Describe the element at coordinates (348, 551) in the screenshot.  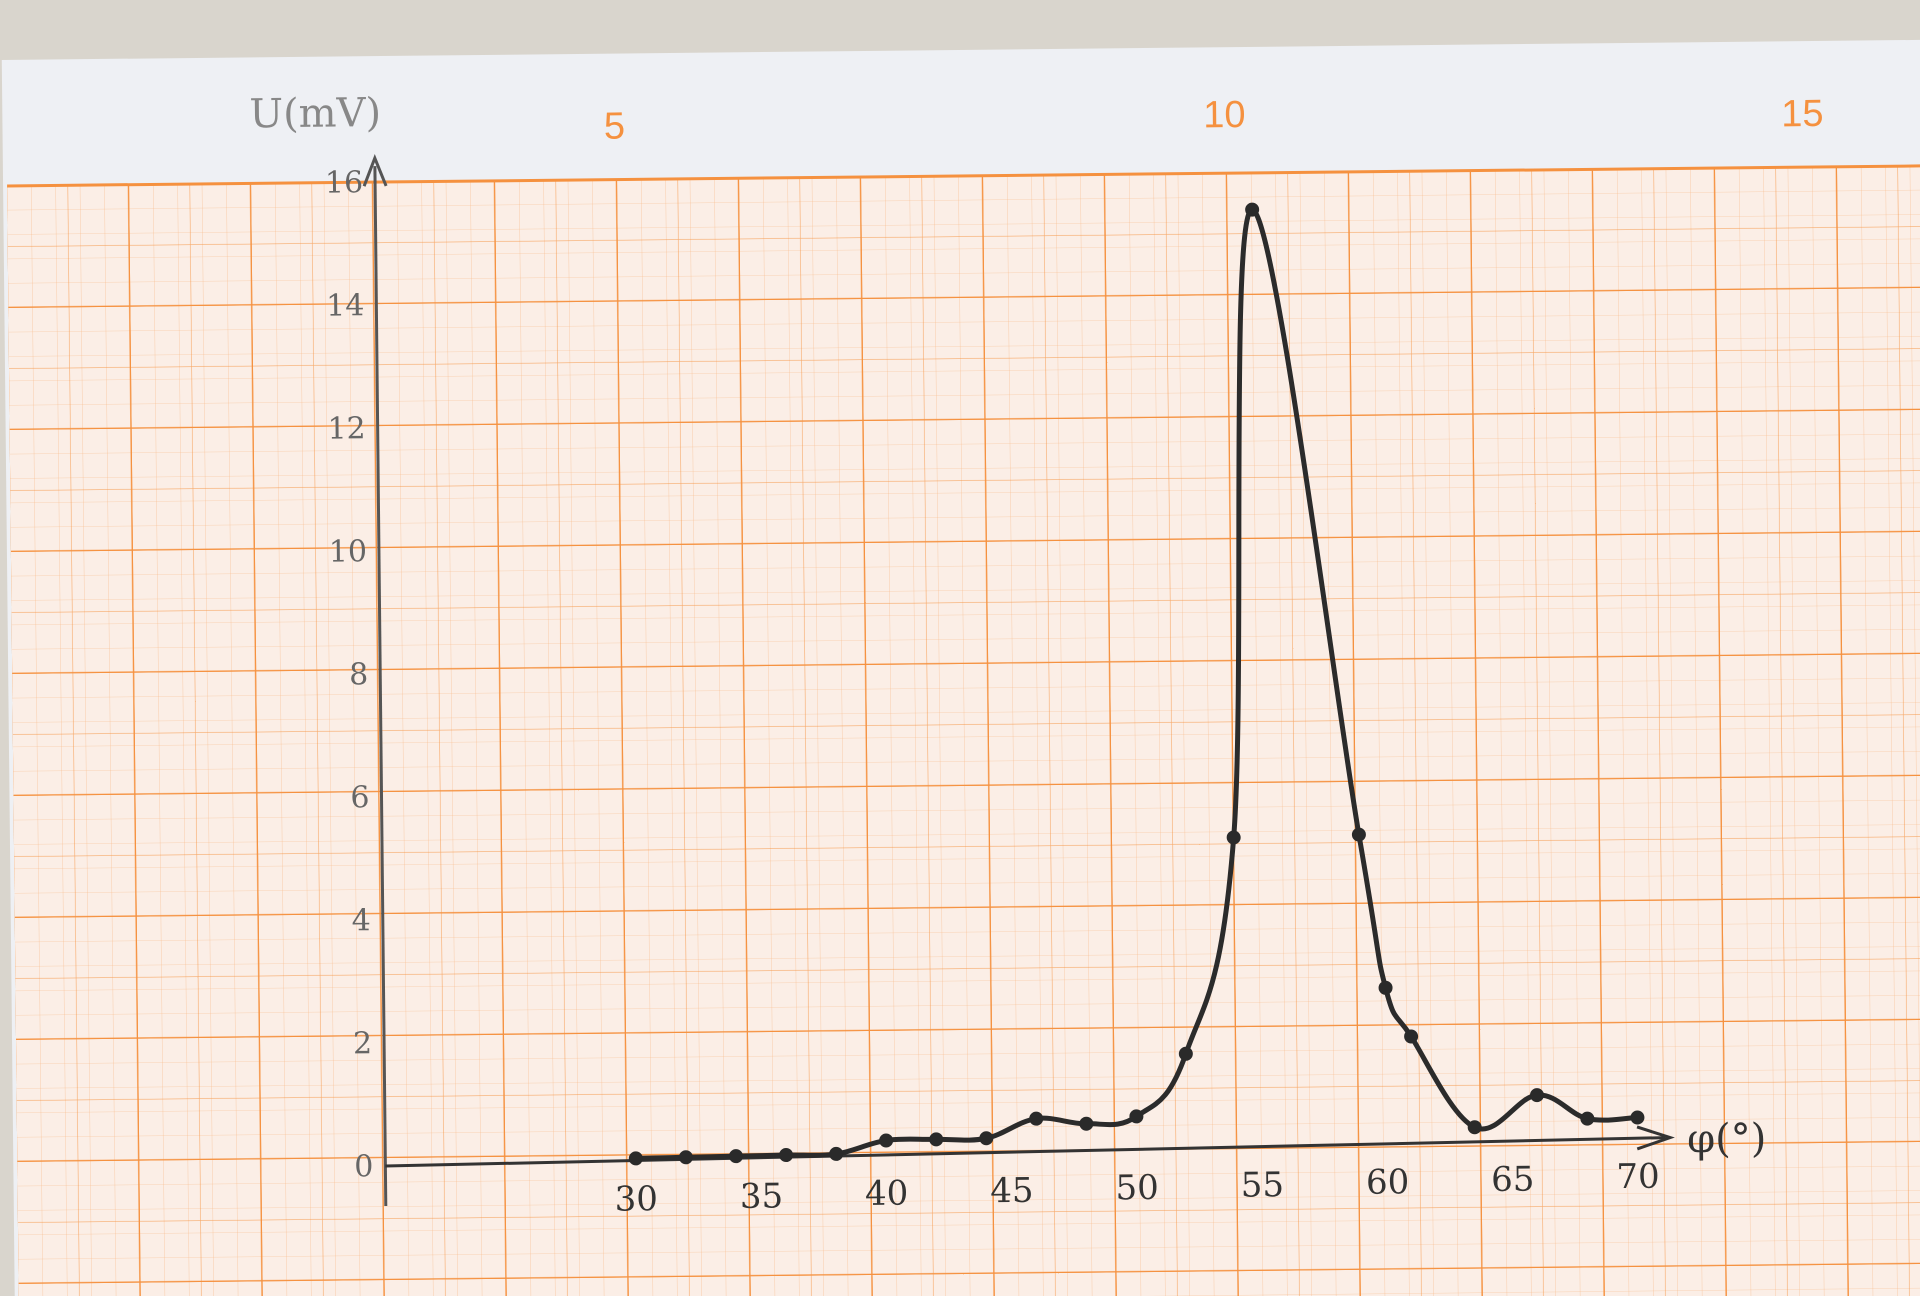
I see `y-tick-label: 10` at that location.